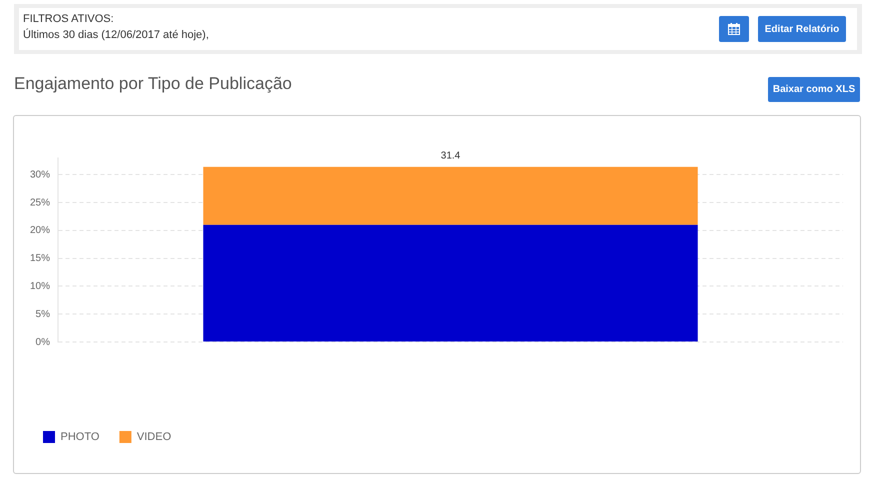 This screenshot has height=486, width=871. I want to click on y-tick-label: 15%, so click(40, 258).